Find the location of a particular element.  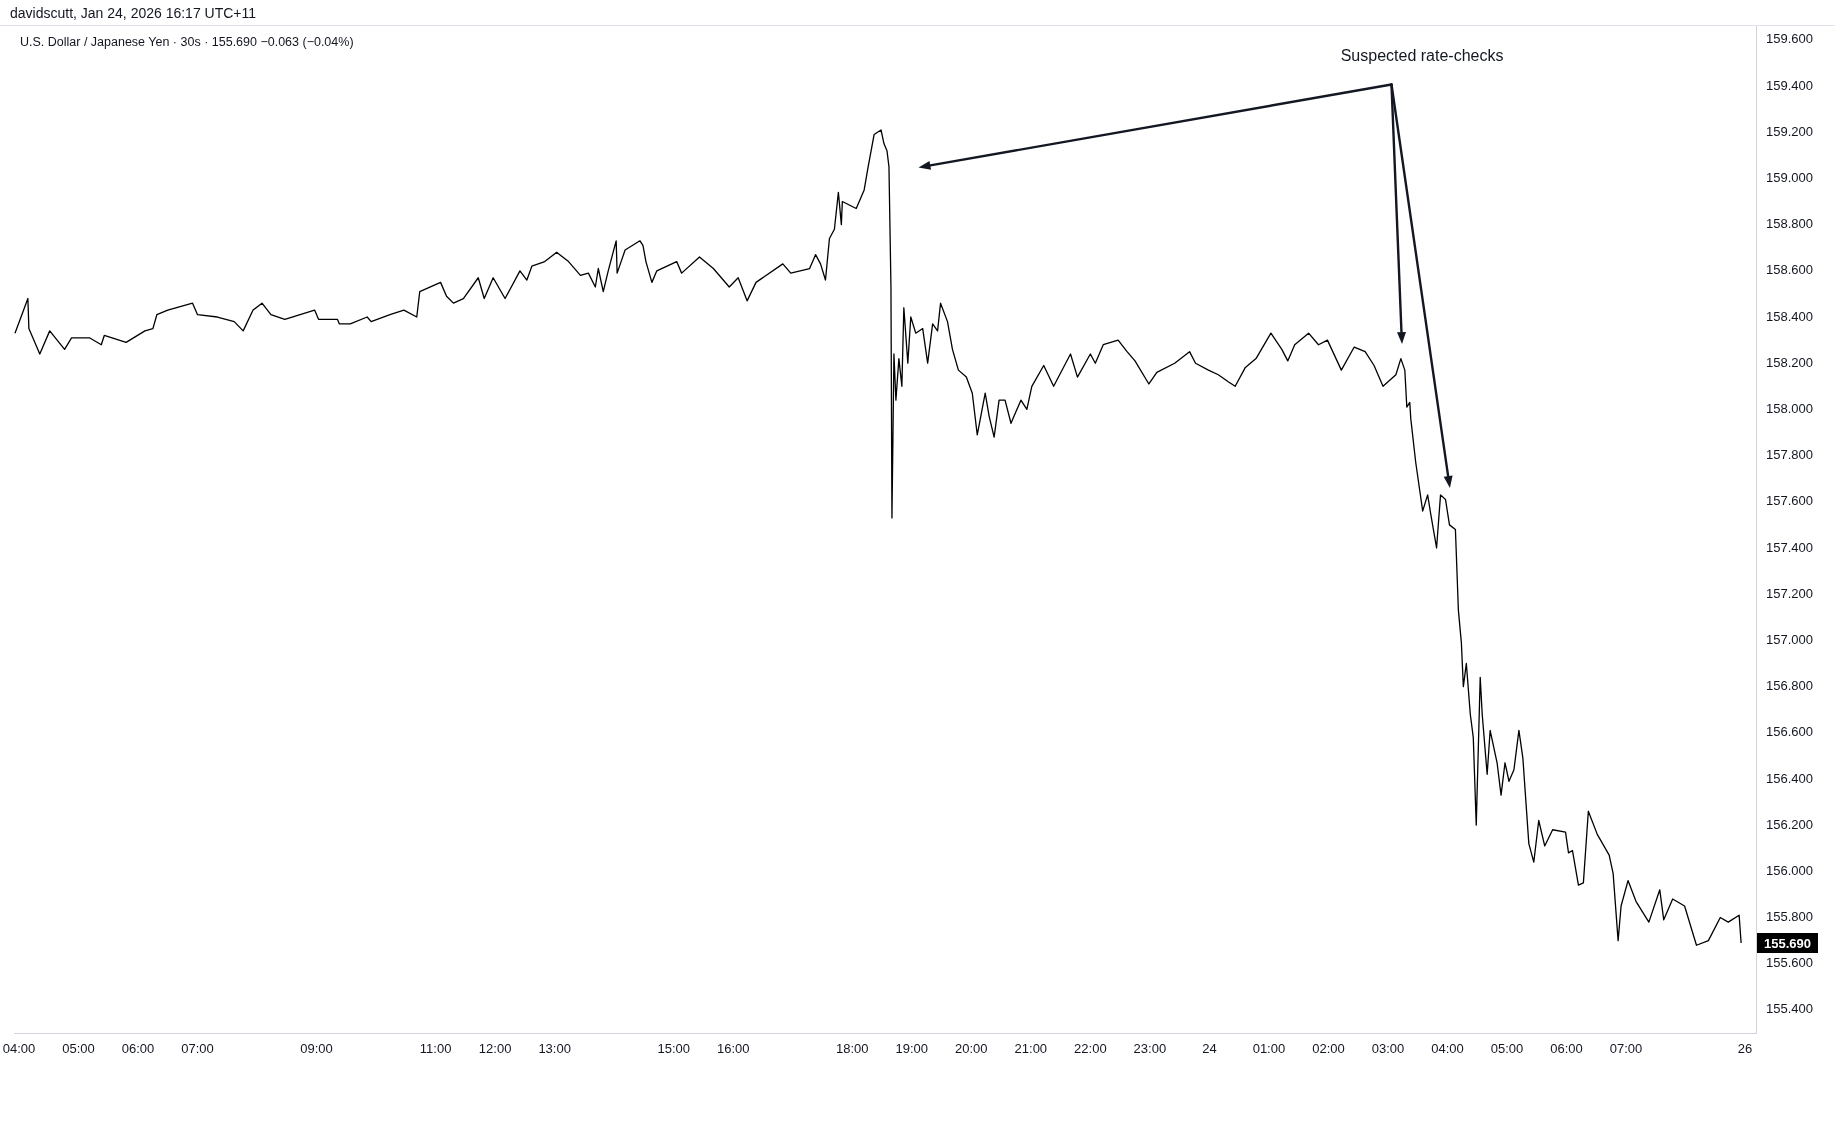

x-tick-label: 16:00 is located at coordinates (733, 1049).